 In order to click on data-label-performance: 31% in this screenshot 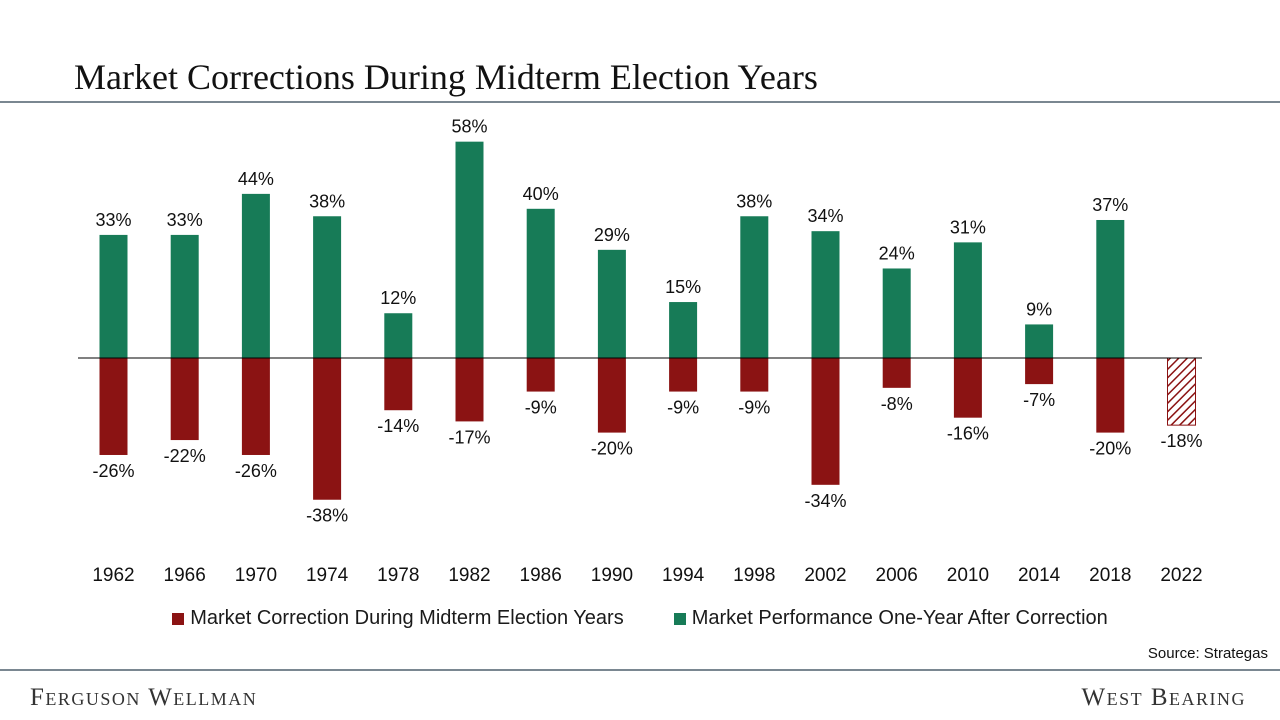, I will do `click(968, 227)`.